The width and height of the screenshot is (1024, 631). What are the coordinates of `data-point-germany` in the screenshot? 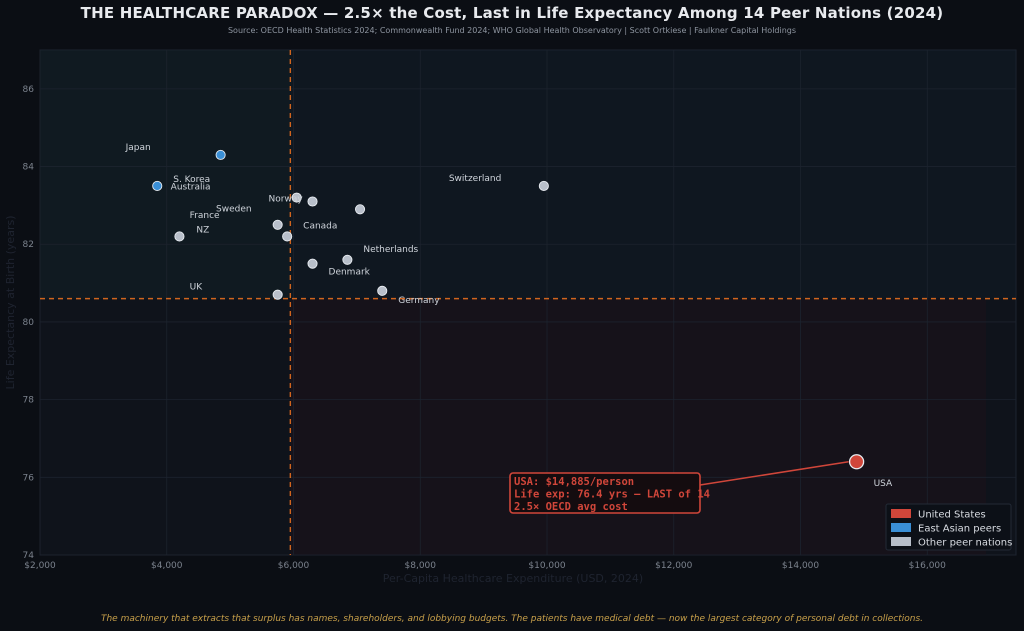 It's located at (382, 290).